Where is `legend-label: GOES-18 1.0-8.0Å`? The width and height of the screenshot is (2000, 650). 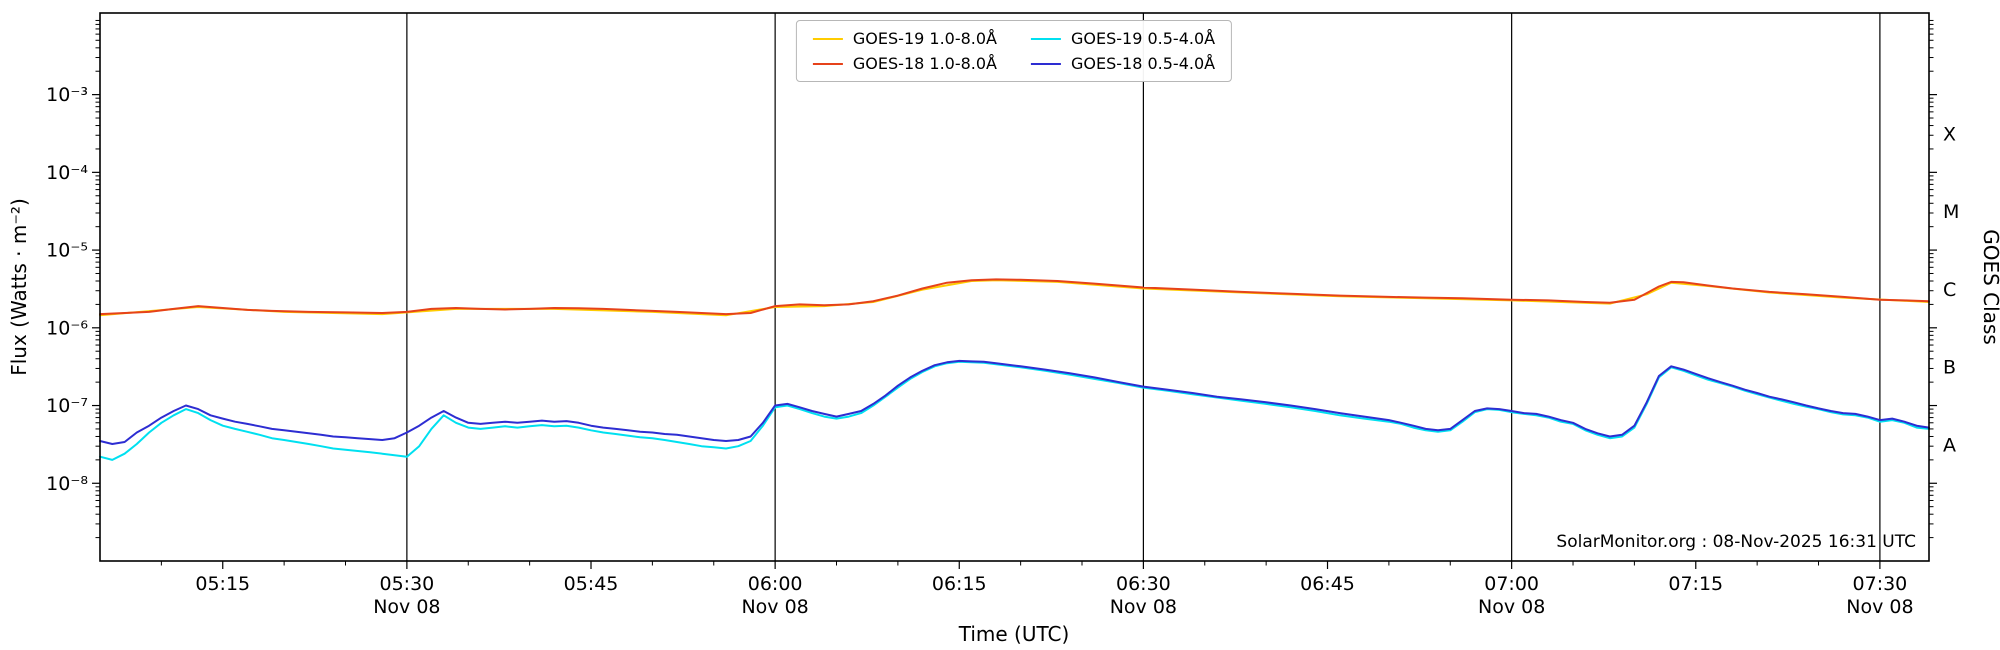 legend-label: GOES-18 1.0-8.0Å is located at coordinates (924, 63).